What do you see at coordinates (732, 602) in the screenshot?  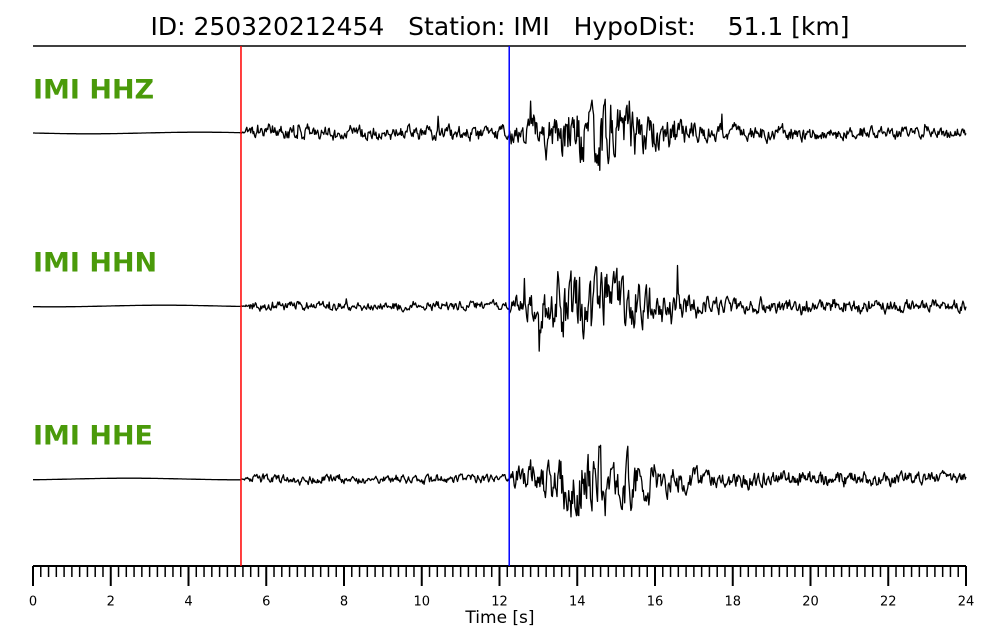 I see `x-tick-label: 18` at bounding box center [732, 602].